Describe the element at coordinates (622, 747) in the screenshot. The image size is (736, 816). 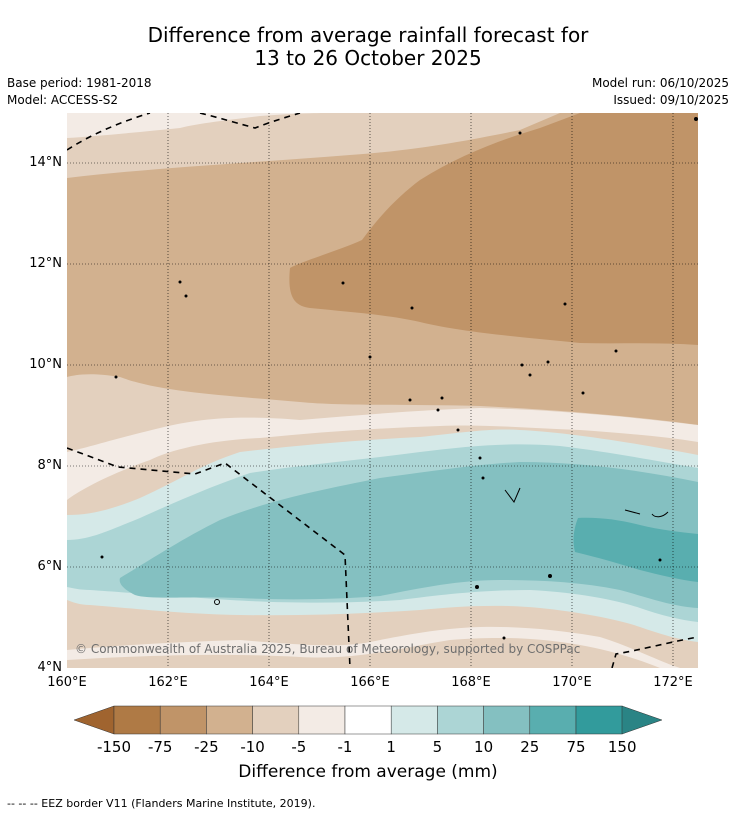
I see `colorbar-tick: 150` at that location.